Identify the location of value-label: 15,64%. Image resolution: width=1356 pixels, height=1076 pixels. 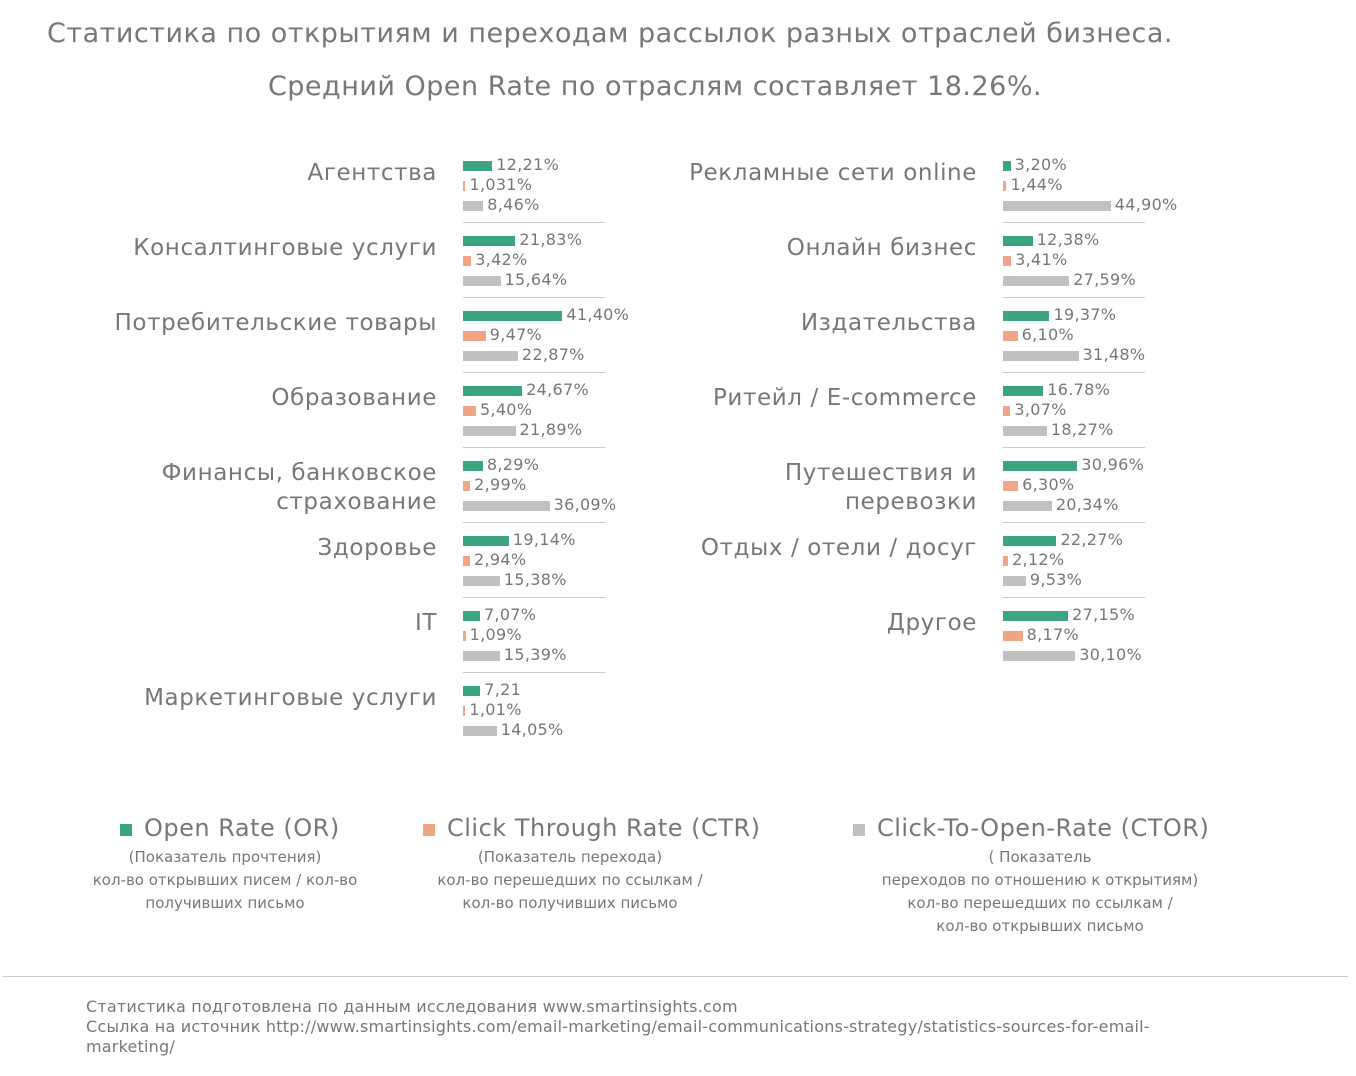
(536, 279).